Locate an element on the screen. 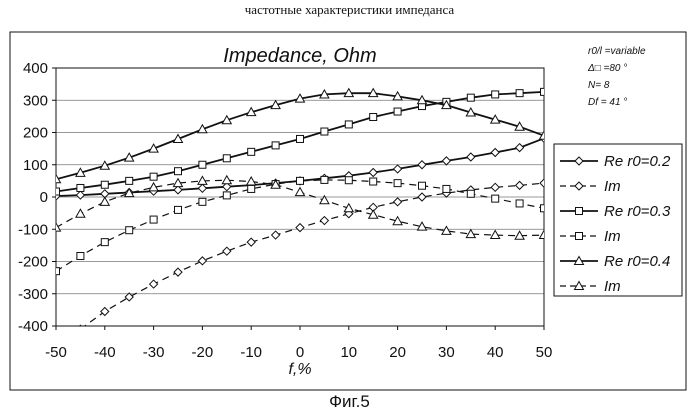 This screenshot has height=420, width=699. legend-label: Re r0=0.3 is located at coordinates (637, 211).